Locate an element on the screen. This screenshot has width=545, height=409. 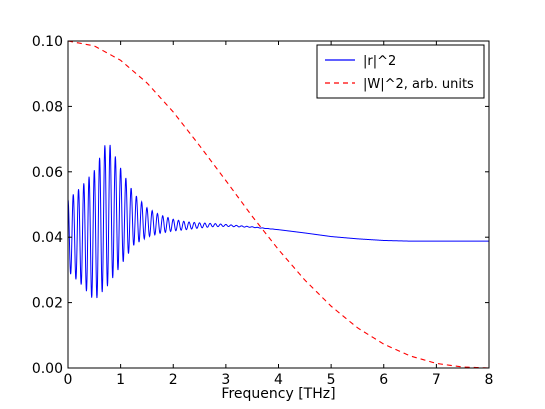
y-tick-label: 0.06 is located at coordinates (47, 173).